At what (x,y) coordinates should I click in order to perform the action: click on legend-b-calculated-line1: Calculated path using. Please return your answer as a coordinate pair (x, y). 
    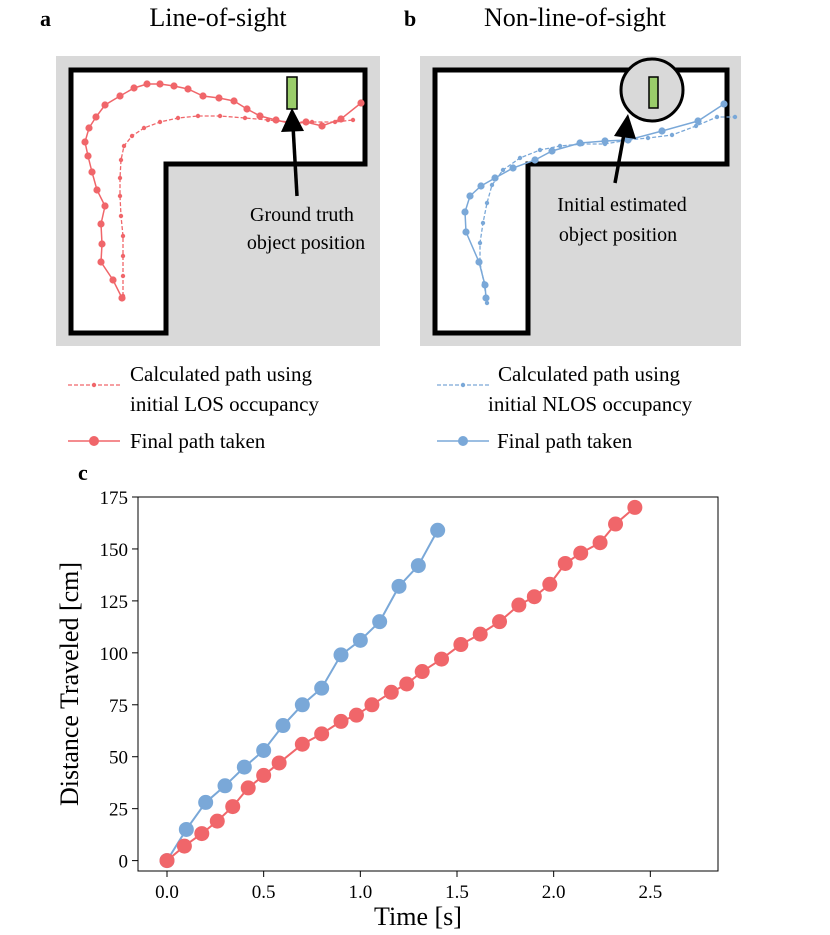
    Looking at the image, I should click on (589, 374).